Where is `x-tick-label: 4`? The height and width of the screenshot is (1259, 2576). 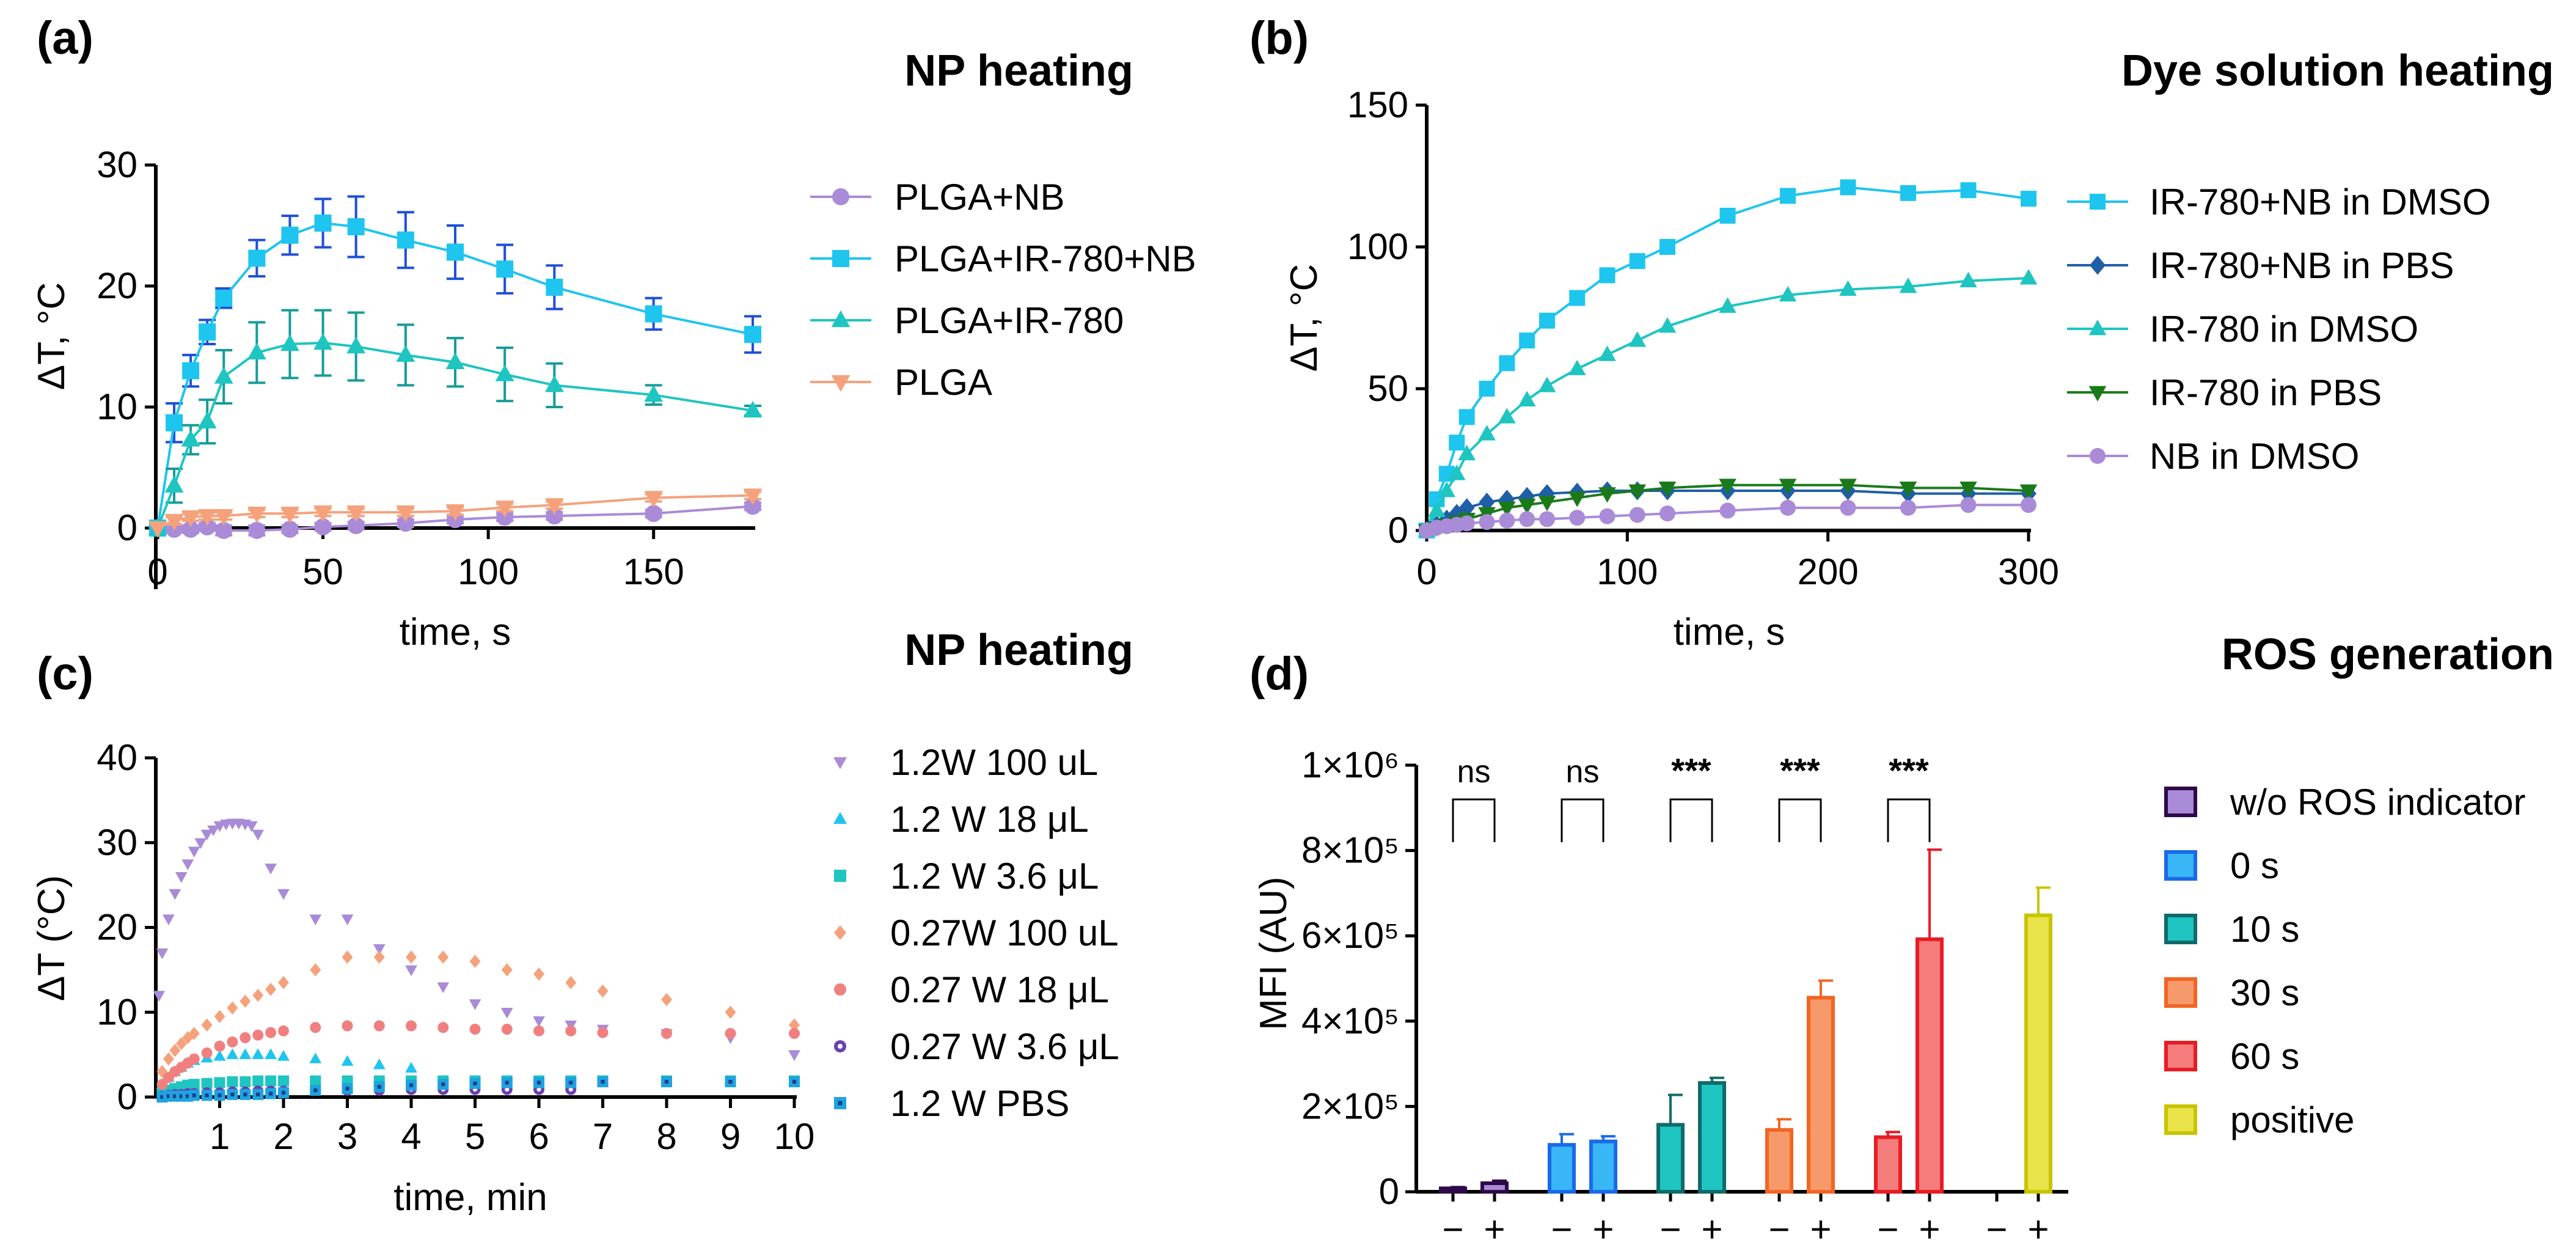 x-tick-label: 4 is located at coordinates (411, 1136).